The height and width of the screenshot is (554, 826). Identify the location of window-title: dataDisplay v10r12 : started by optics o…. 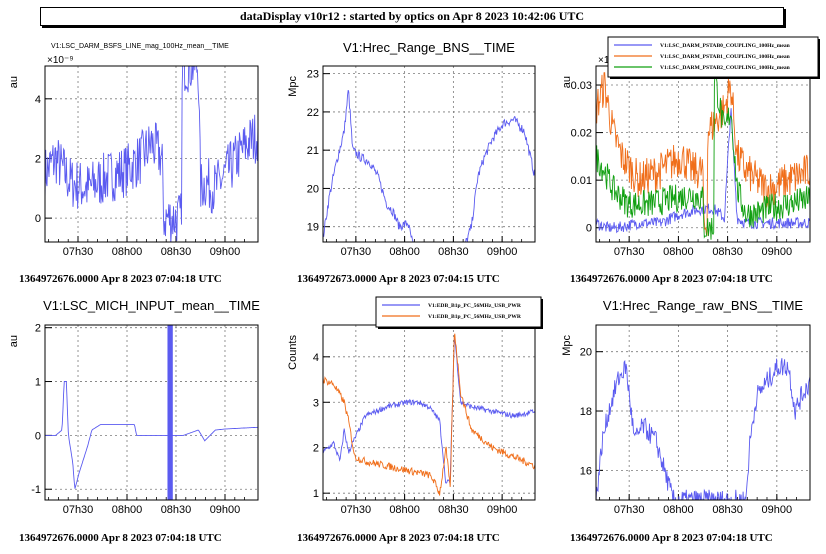
(412, 16).